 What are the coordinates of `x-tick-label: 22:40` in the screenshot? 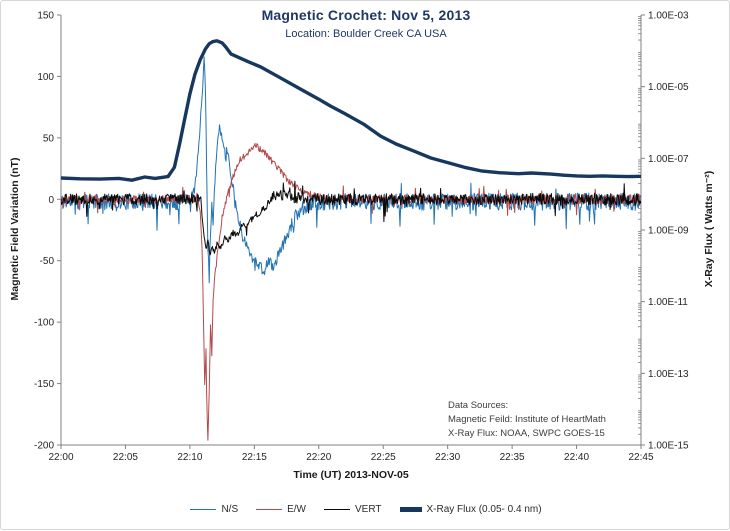 It's located at (576, 457).